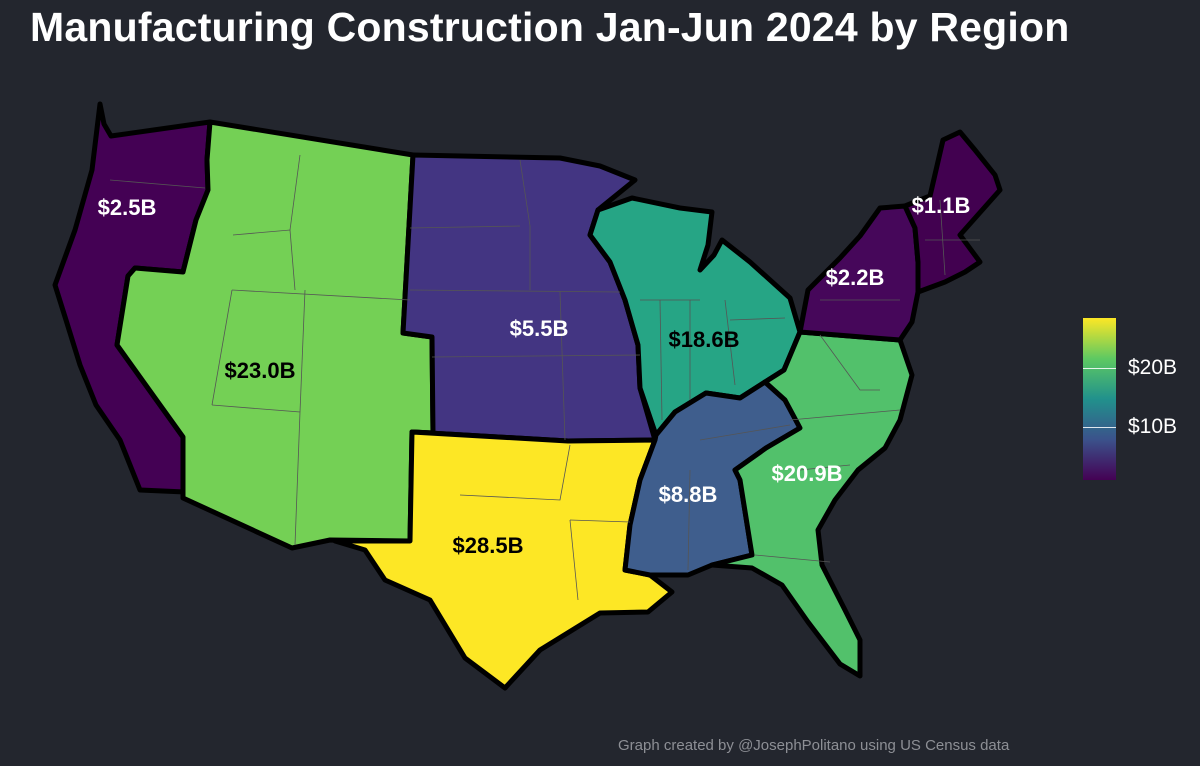 Image resolution: width=1200 pixels, height=766 pixels. What do you see at coordinates (127, 207) in the screenshot?
I see `label-pacific: $2.5B` at bounding box center [127, 207].